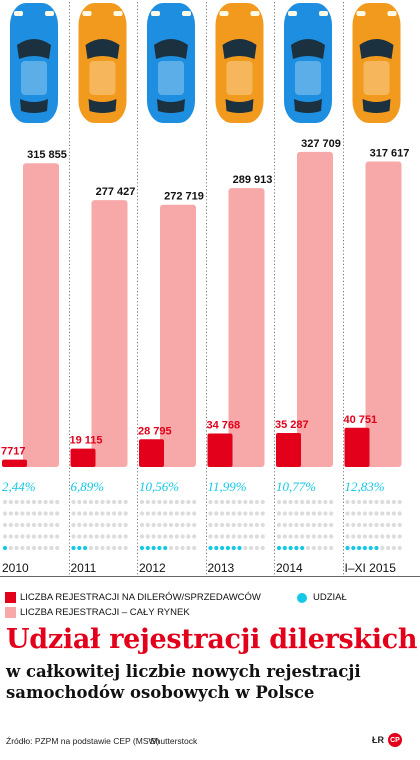 The width and height of the screenshot is (420, 760). What do you see at coordinates (84, 568) in the screenshot?
I see `year-label: 2011` at bounding box center [84, 568].